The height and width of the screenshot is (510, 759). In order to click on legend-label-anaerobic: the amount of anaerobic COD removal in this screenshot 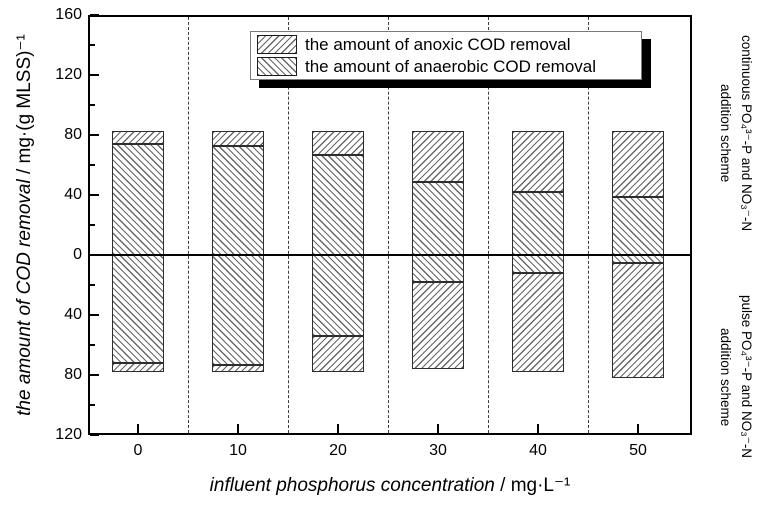, I will do `click(451, 66)`.